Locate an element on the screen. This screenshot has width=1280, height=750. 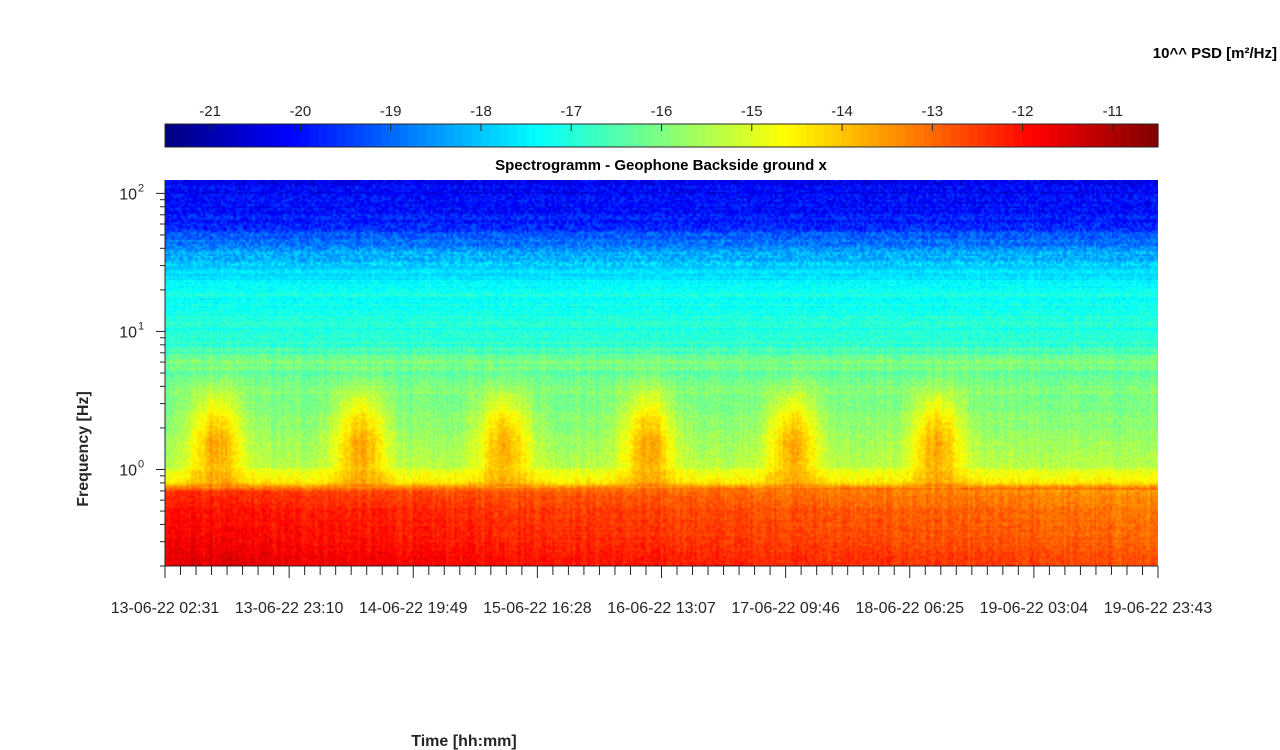
colorbar-gradient is located at coordinates (662, 135).